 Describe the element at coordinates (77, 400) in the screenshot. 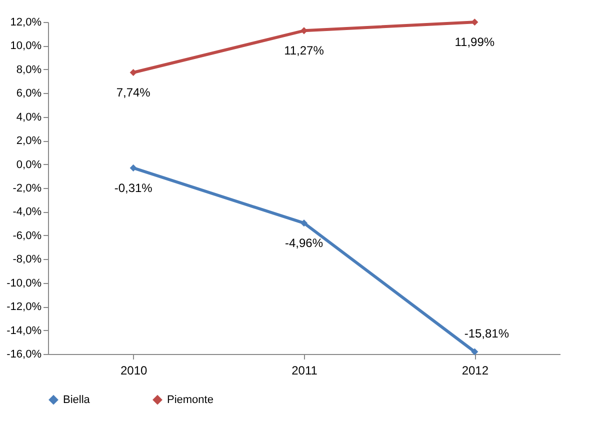

I see `legend-label: Biella` at that location.